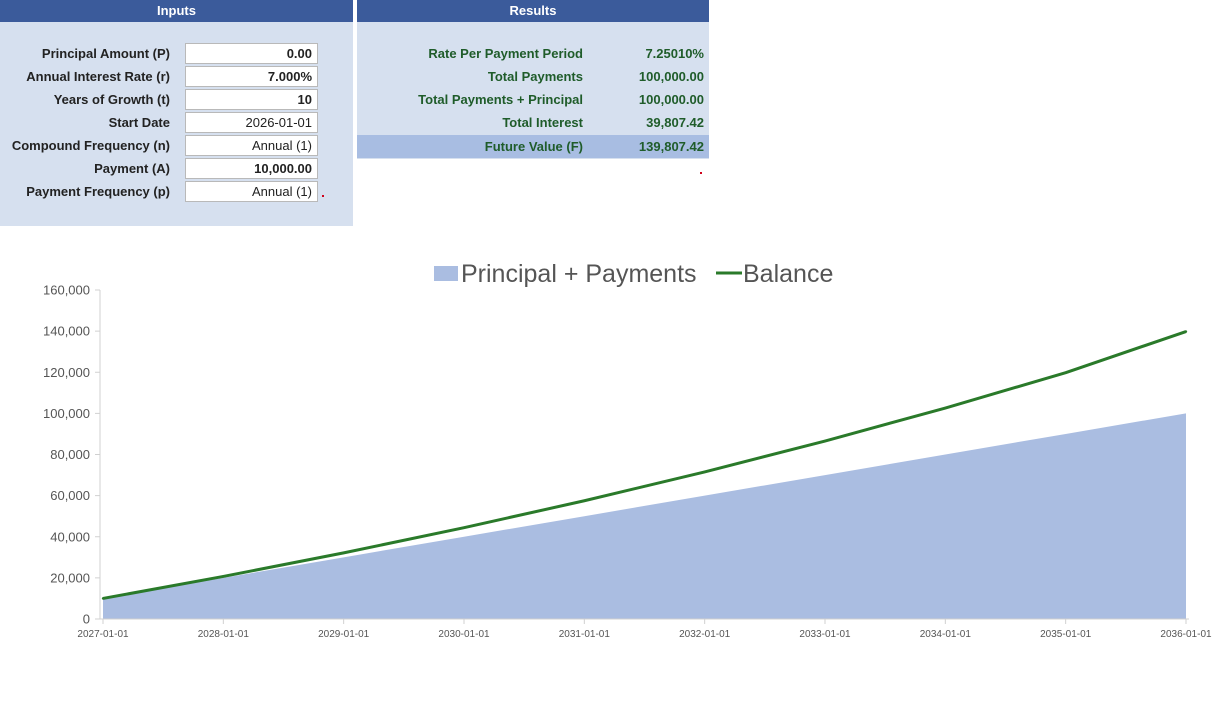 This screenshot has width=1219, height=707. What do you see at coordinates (579, 274) in the screenshot?
I see `legend-label-principal-payments: Principal + Payments` at bounding box center [579, 274].